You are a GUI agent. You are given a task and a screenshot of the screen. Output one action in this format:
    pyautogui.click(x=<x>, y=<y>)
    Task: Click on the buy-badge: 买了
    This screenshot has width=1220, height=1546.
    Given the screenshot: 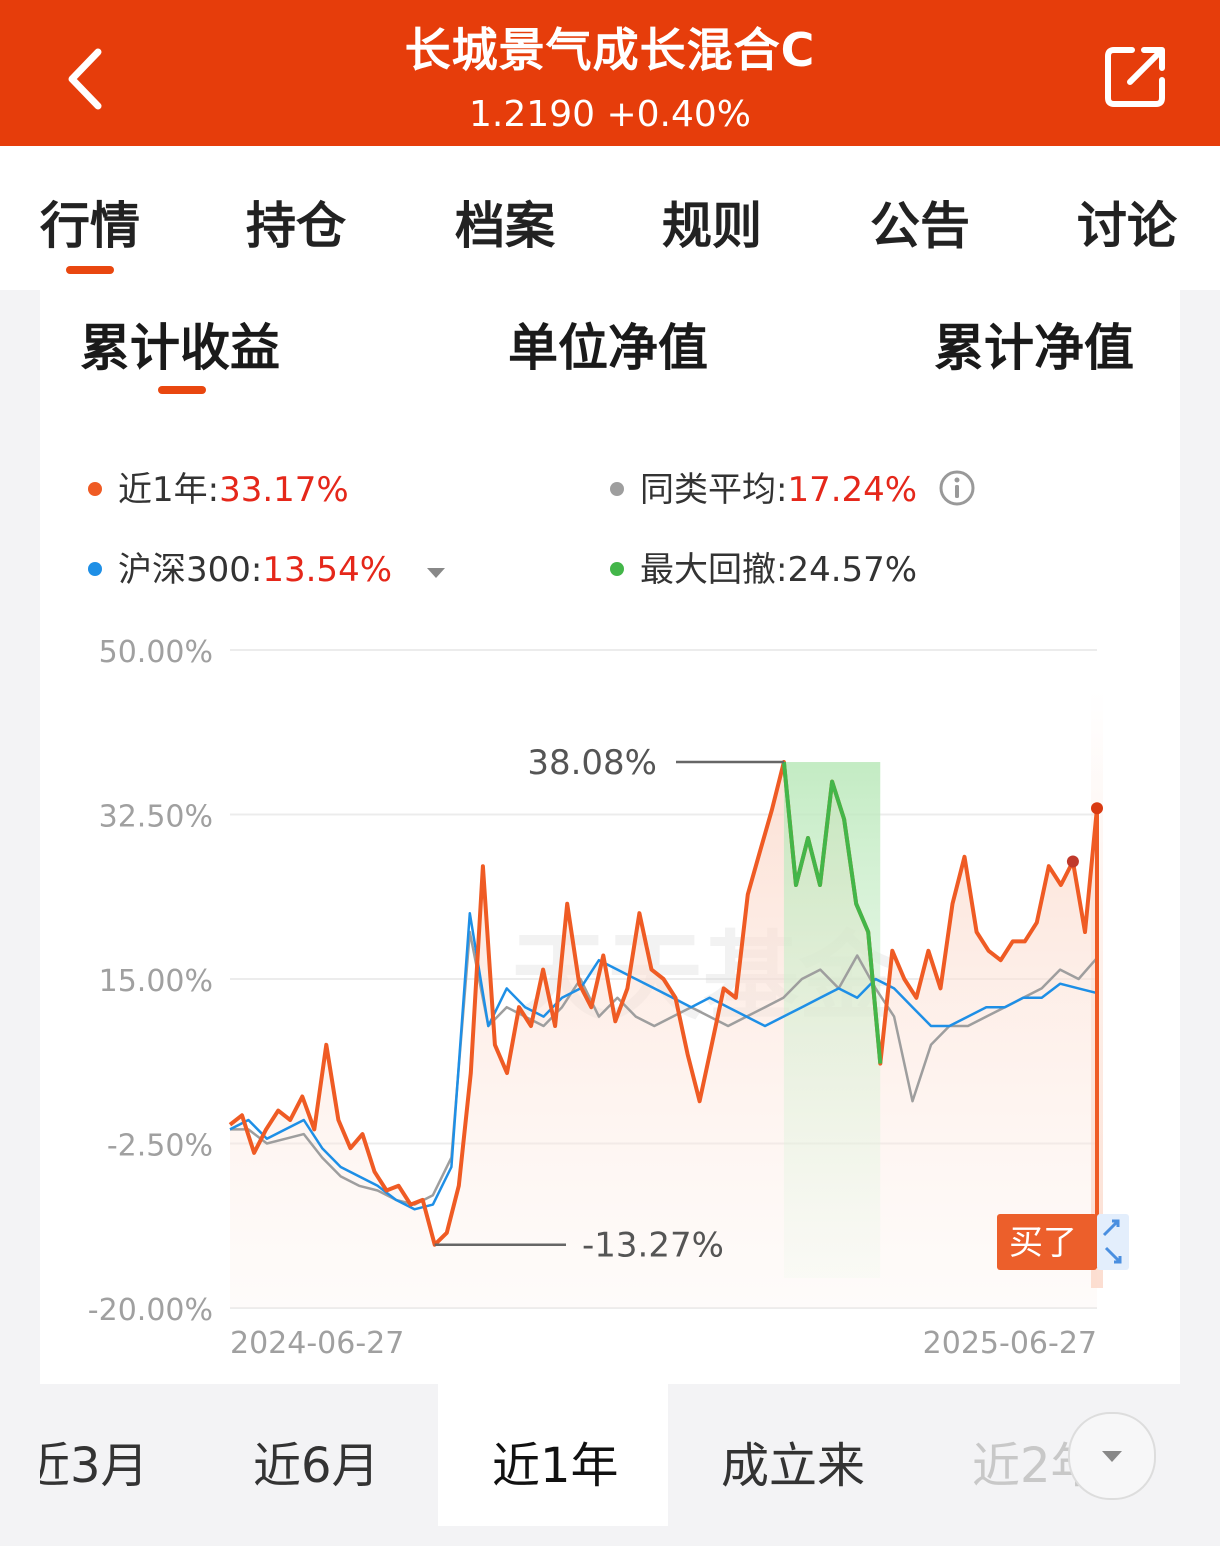 What is the action you would take?
    pyautogui.click(x=1063, y=1242)
    